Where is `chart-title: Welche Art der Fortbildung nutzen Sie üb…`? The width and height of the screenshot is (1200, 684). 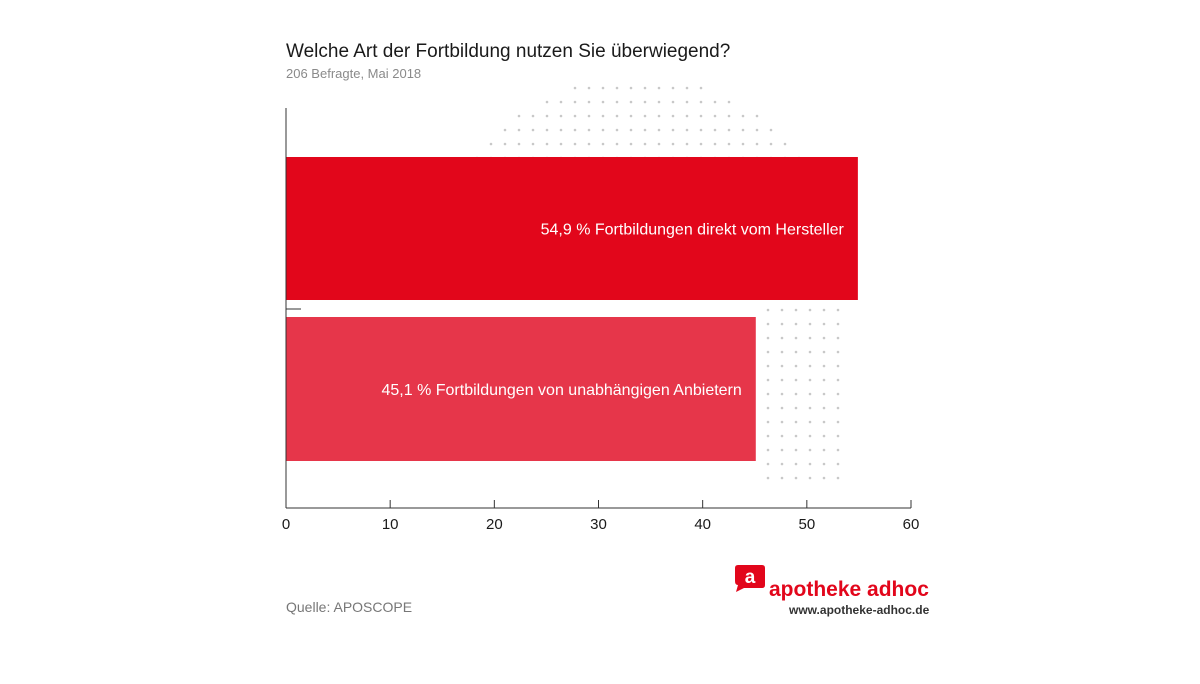
chart-title: Welche Art der Fortbildung nutzen Sie üb… is located at coordinates (508, 51).